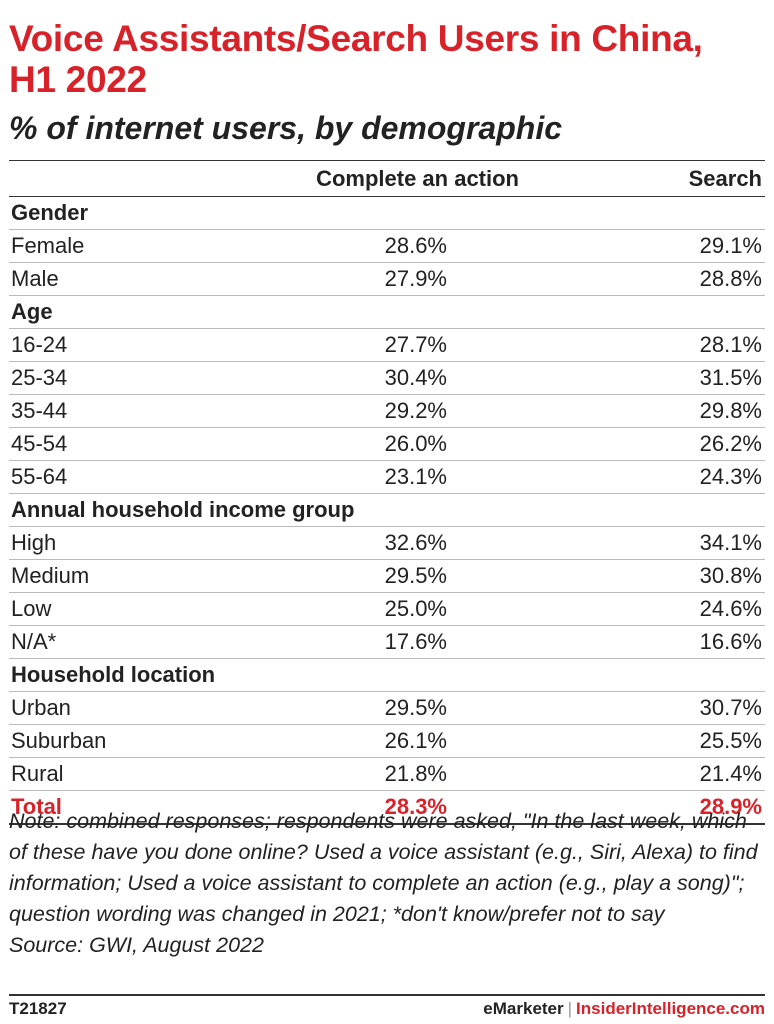 This screenshot has width=774, height=1024. What do you see at coordinates (670, 1008) in the screenshot?
I see `brand-insider-intelligence: InsiderIntelligence.com` at bounding box center [670, 1008].